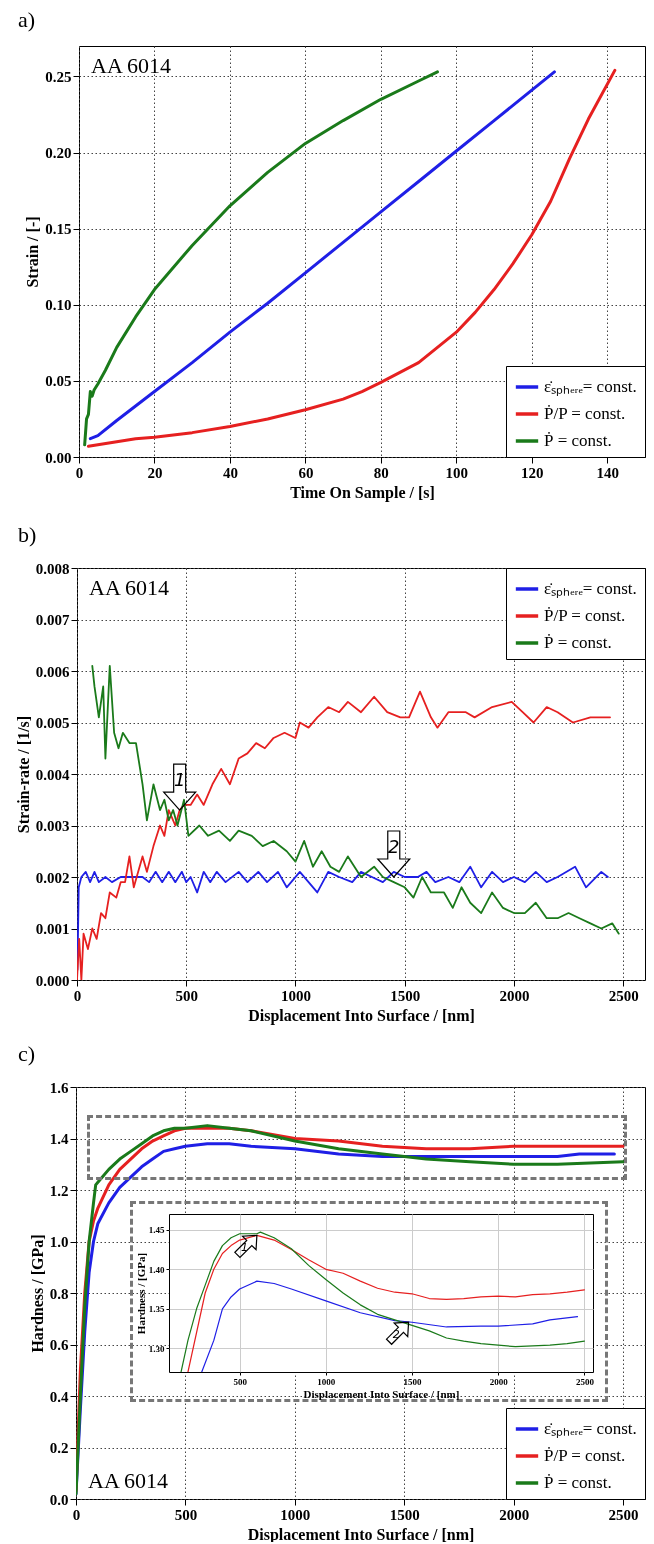 This screenshot has height=1544, width=654. I want to click on y-tick-label: 0.10, so click(58, 305).